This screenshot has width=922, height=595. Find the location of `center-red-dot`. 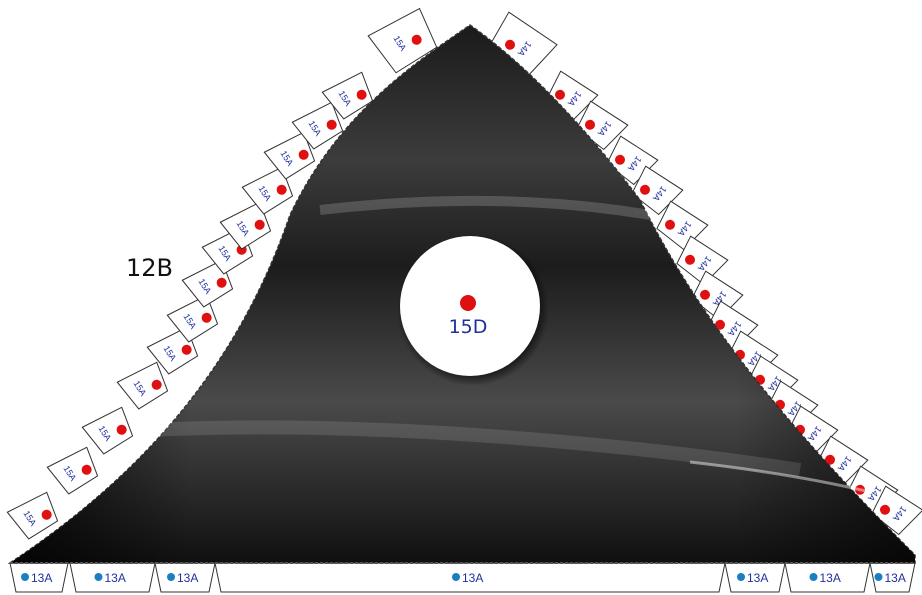

center-red-dot is located at coordinates (468, 303).